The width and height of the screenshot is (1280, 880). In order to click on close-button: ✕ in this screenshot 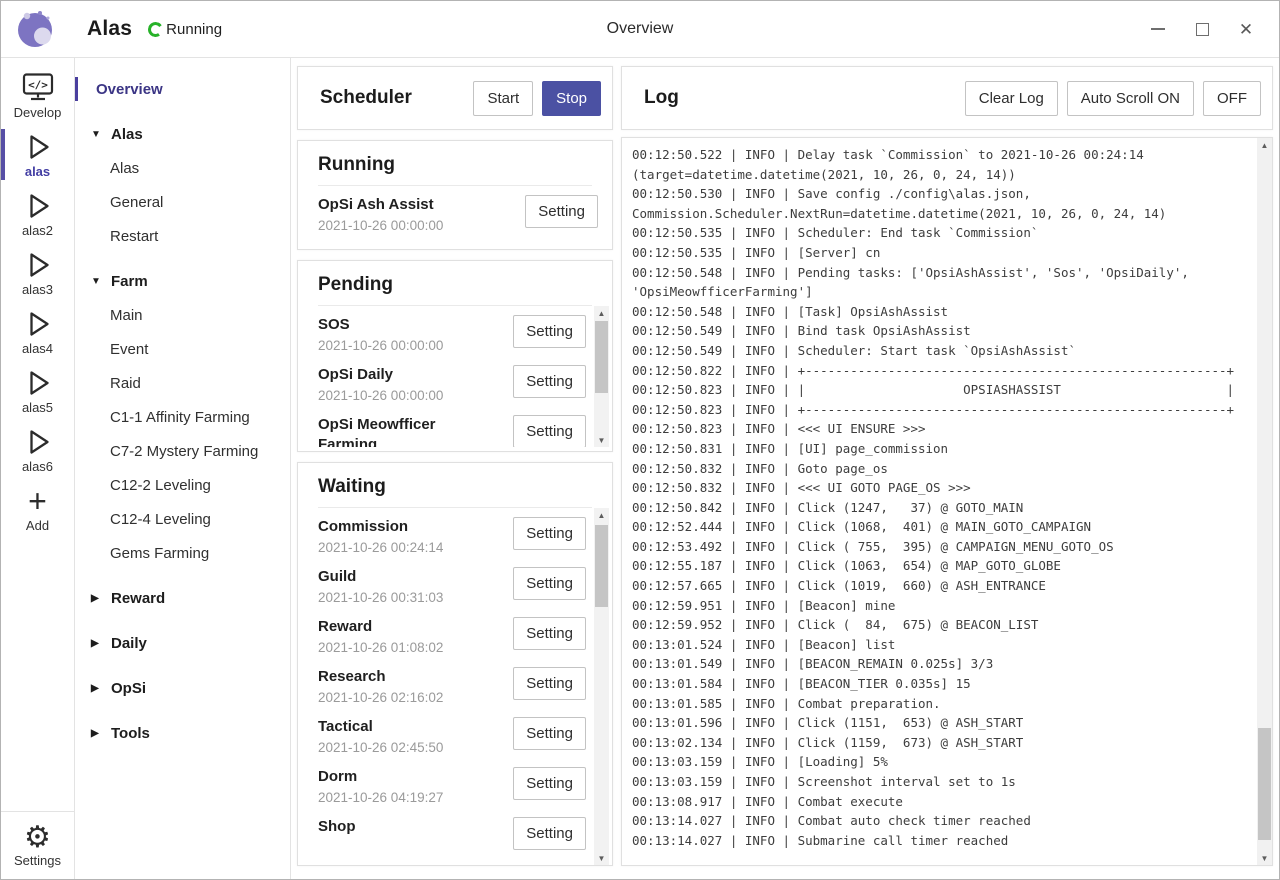, I will do `click(1246, 29)`.